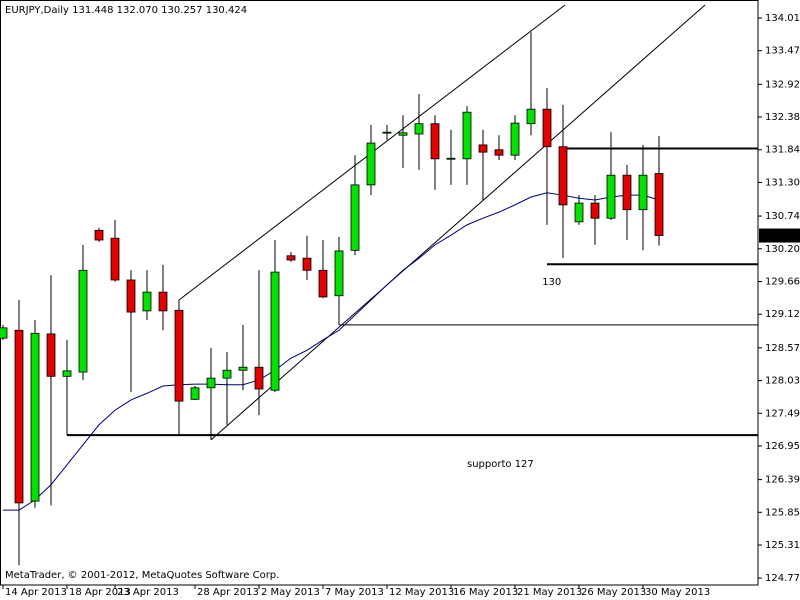  I want to click on y-tick-label: 125.315, so click(782, 545).